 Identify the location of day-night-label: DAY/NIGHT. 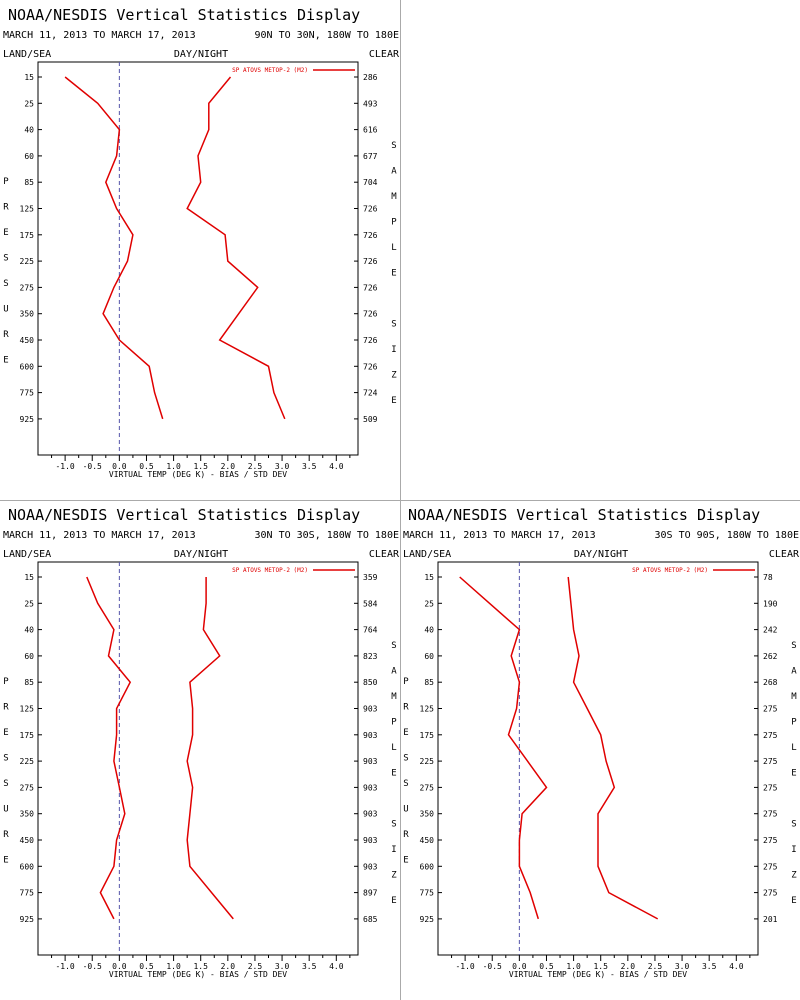
(601, 554).